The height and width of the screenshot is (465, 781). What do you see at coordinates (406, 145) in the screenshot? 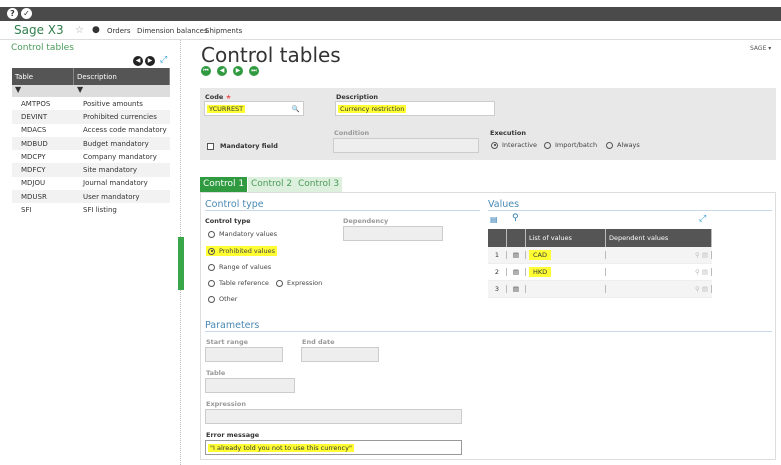
I see `condition-input` at bounding box center [406, 145].